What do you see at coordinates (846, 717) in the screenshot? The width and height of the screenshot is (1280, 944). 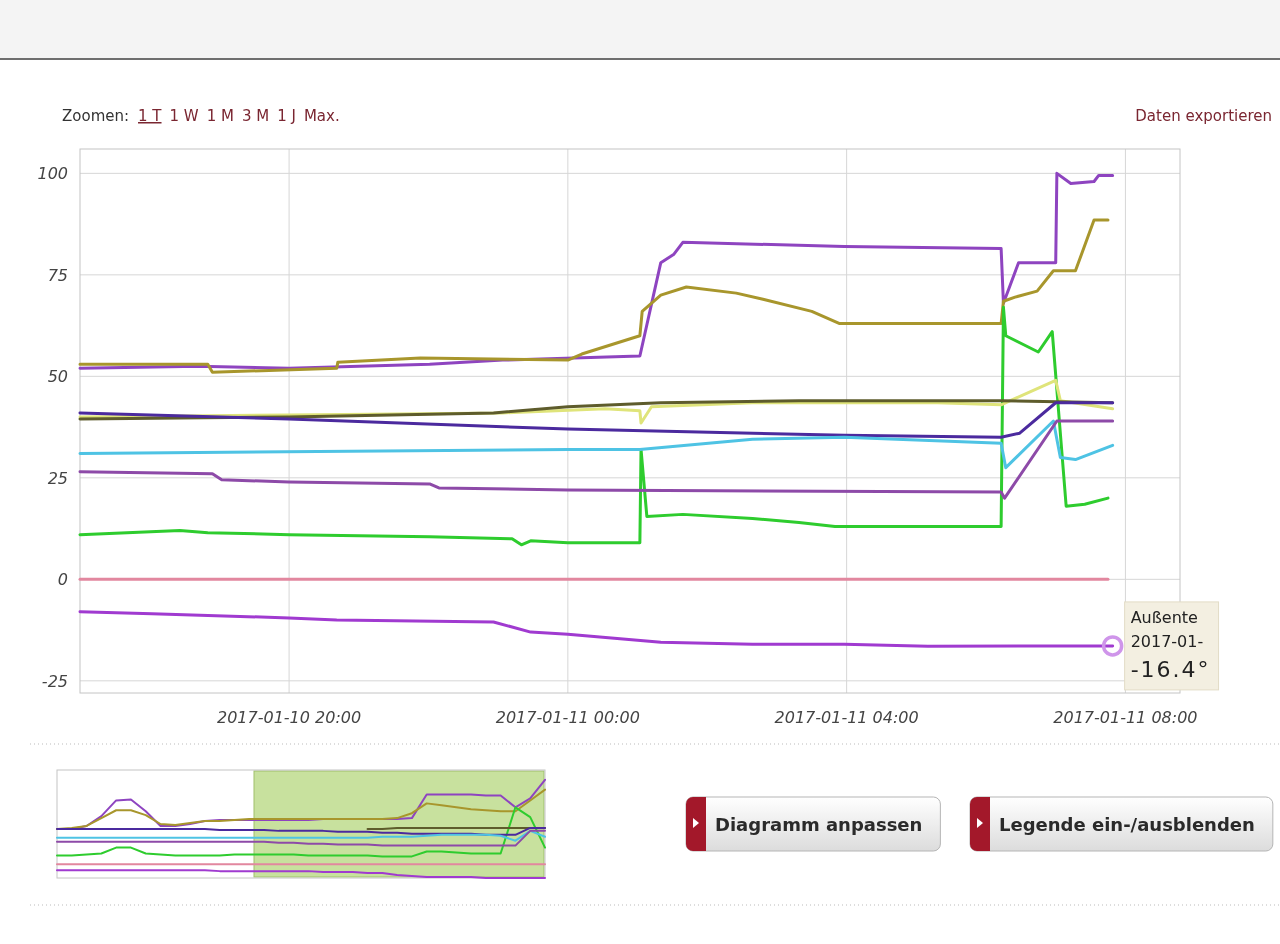 I see `x-tick-label: 2017-01-11 04:00` at bounding box center [846, 717].